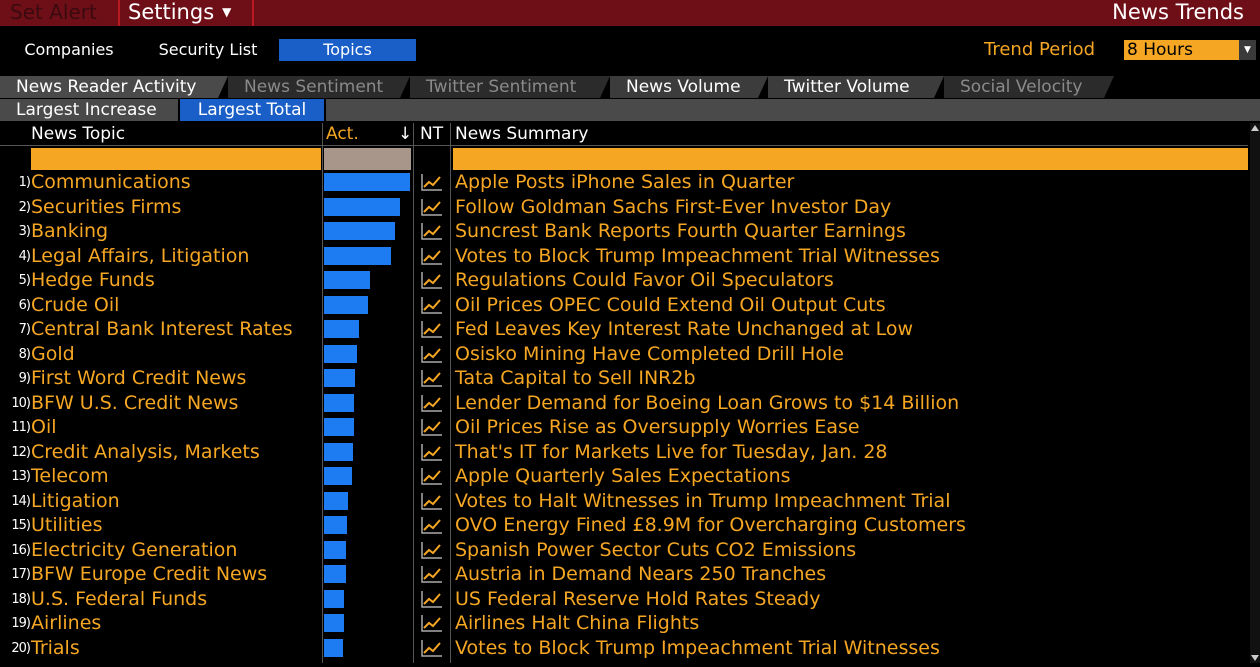  What do you see at coordinates (644, 280) in the screenshot?
I see `news-summary-link: Regulations Could Favor Oil Speculators` at bounding box center [644, 280].